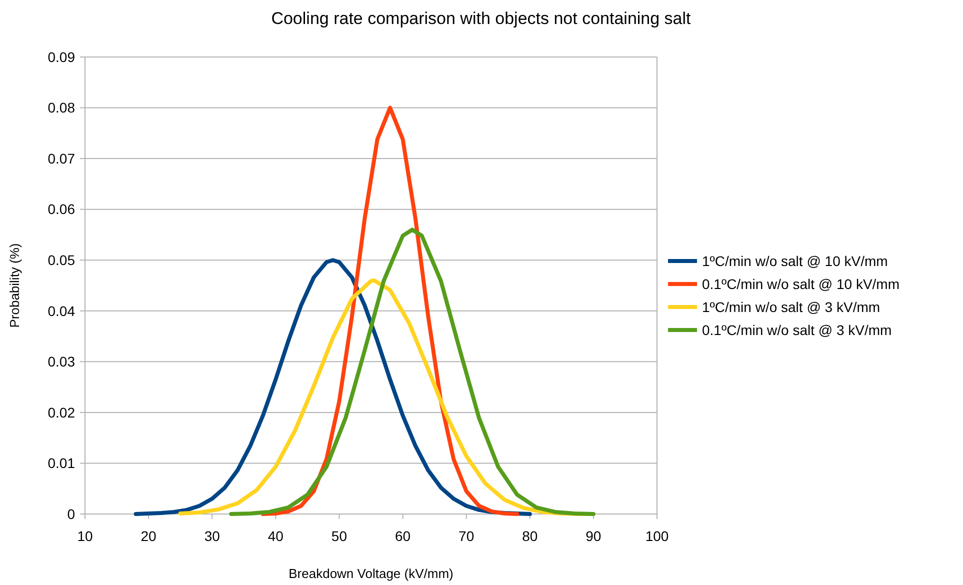  Describe the element at coordinates (62, 310) in the screenshot. I see `y-tick-label: 0.04` at that location.